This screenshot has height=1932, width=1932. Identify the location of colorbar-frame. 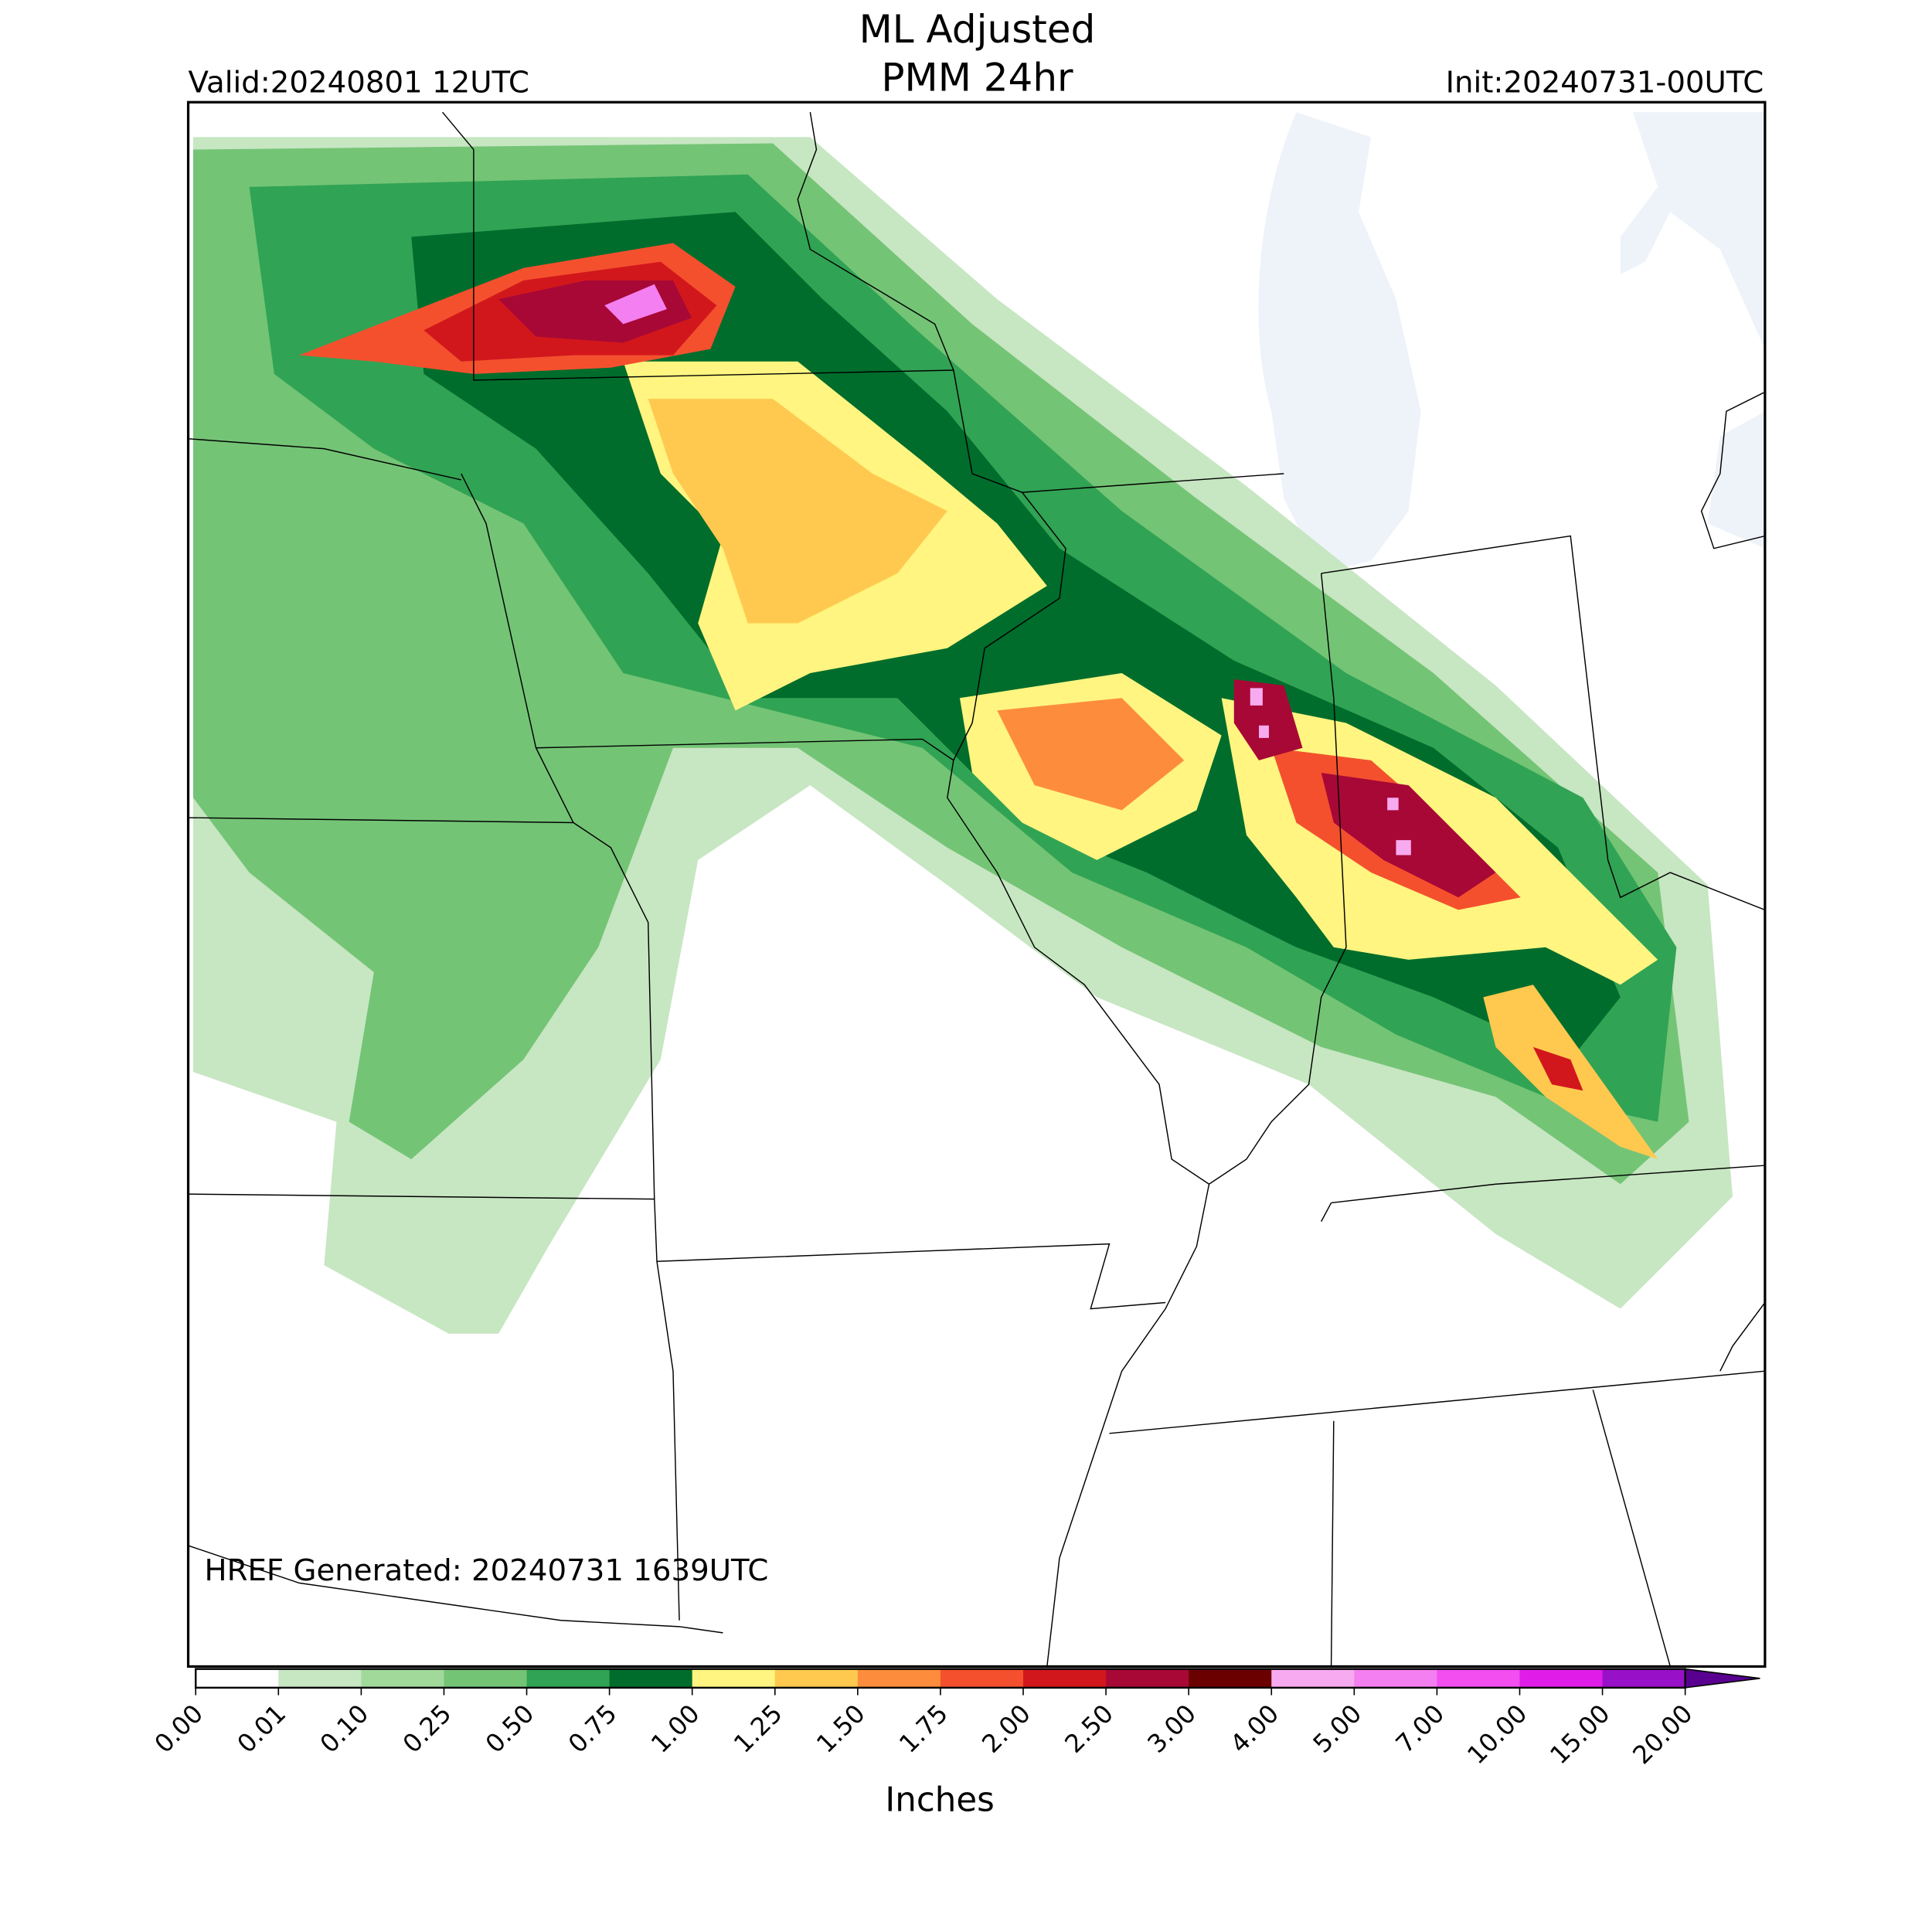
(941, 1679).